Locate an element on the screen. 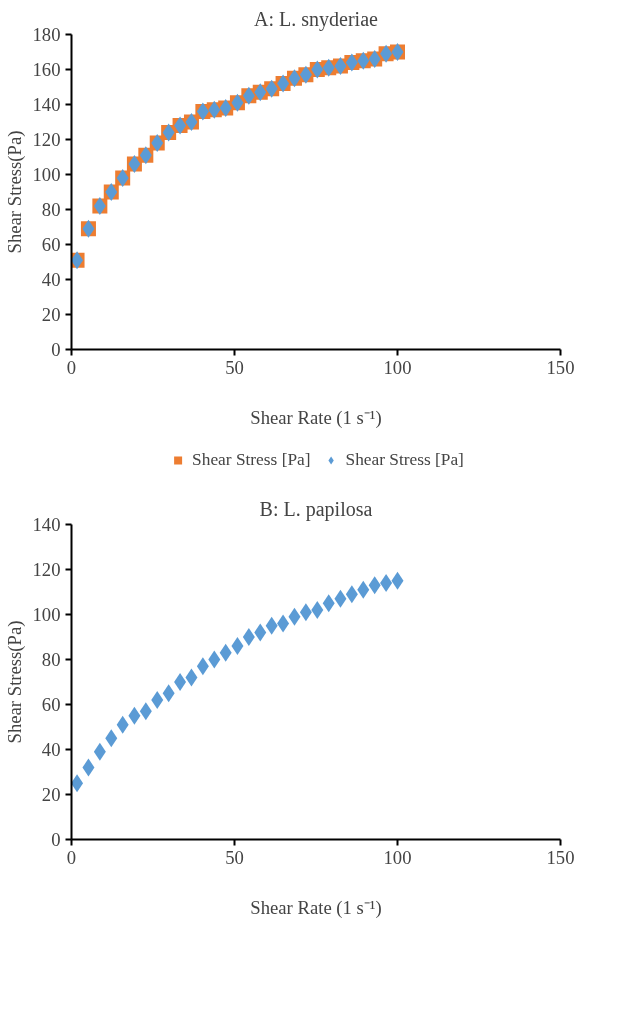 The image size is (621, 1016). y-tick-label: 180 is located at coordinates (46, 34).